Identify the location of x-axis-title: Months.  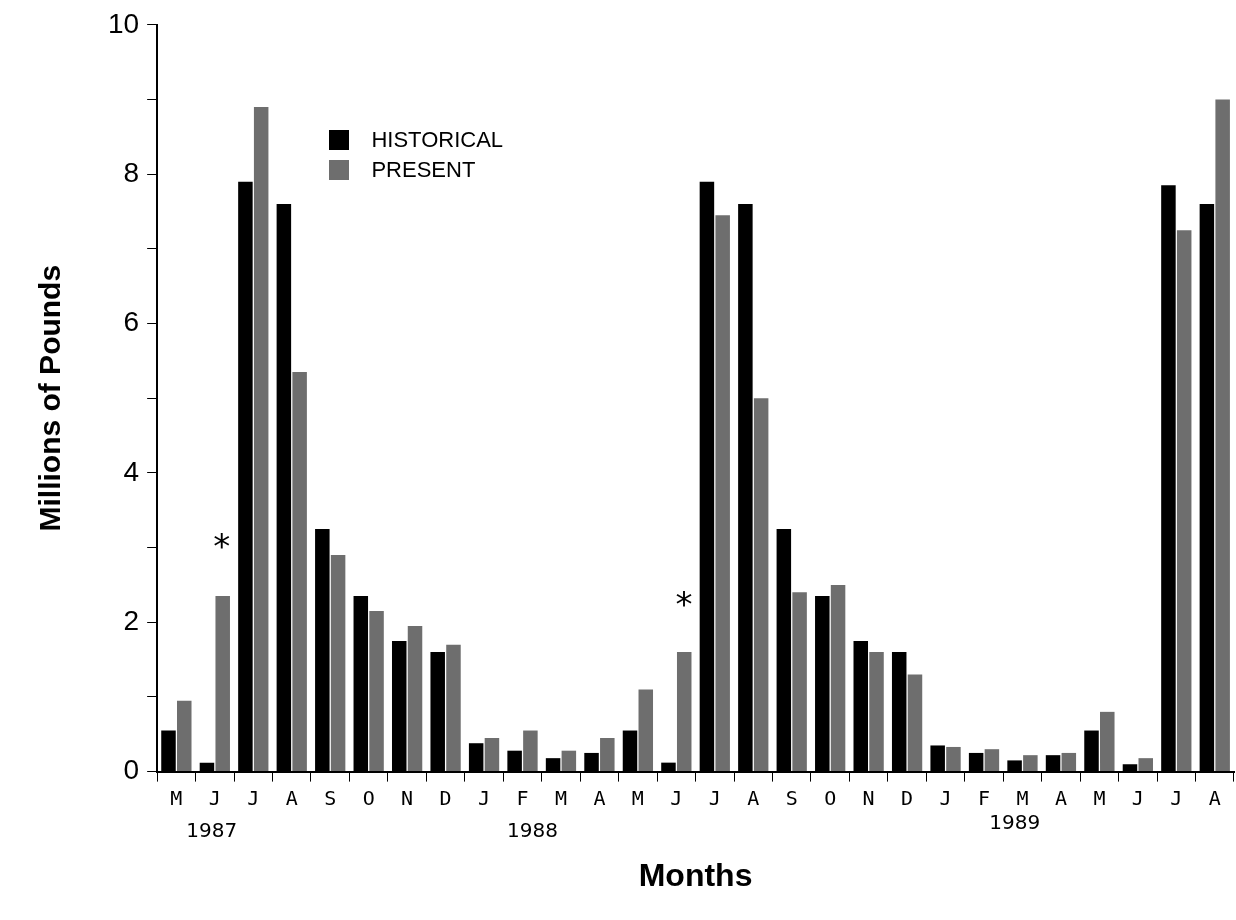
(695, 874).